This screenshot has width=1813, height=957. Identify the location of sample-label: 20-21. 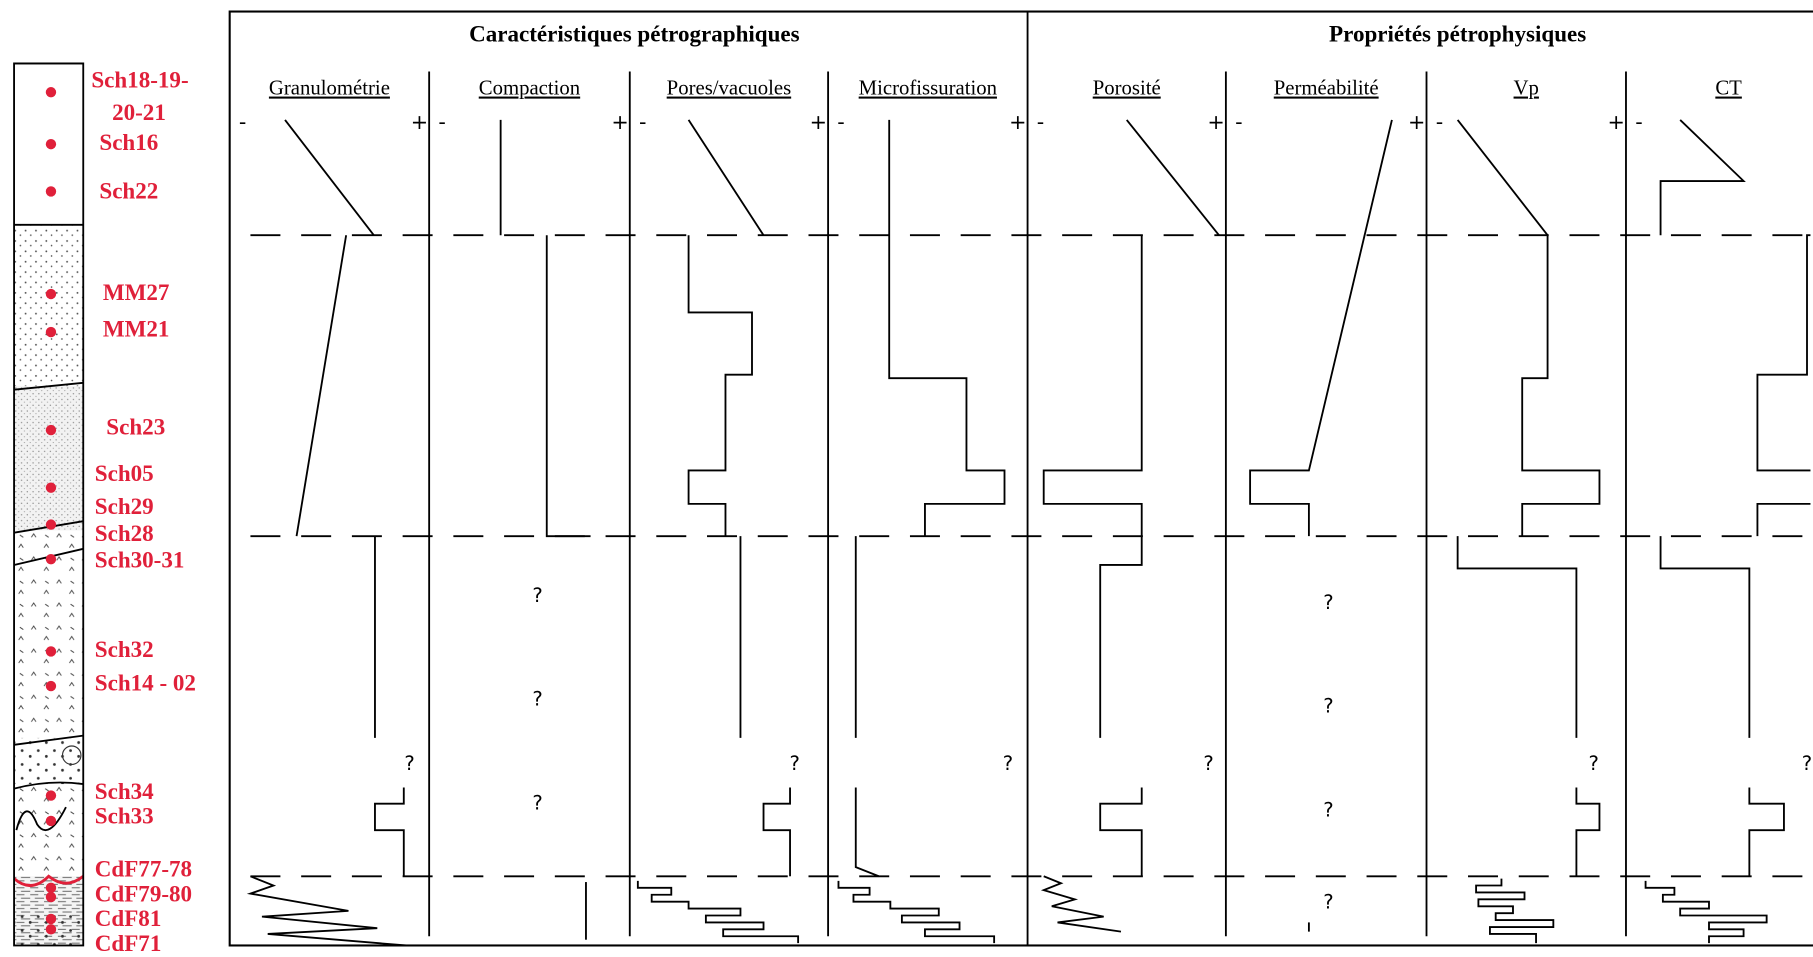
(139, 112).